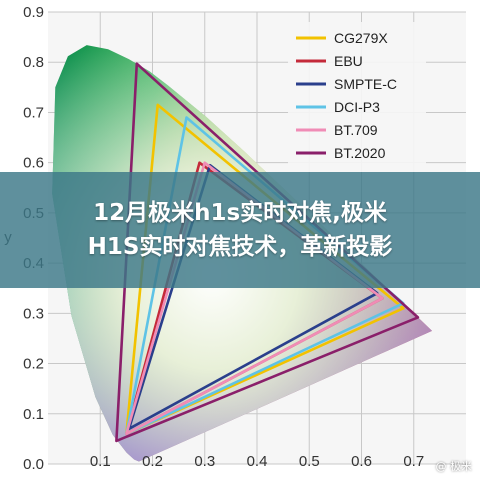 The height and width of the screenshot is (480, 480). I want to click on legend-label-ebu: EBU, so click(348, 61).